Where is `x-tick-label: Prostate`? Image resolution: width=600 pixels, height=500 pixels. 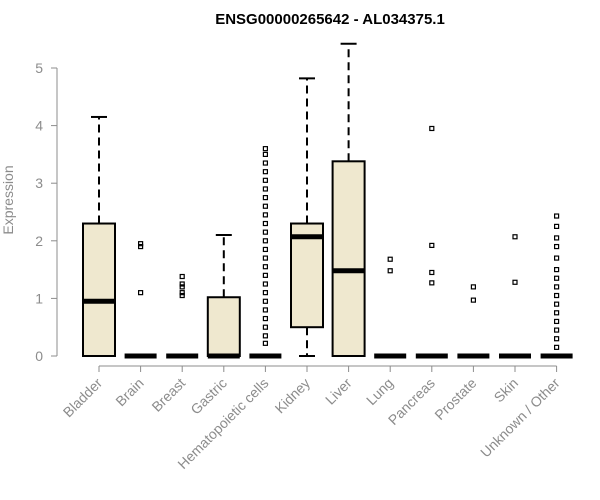
x-tick-label: Prostate is located at coordinates (455, 399).